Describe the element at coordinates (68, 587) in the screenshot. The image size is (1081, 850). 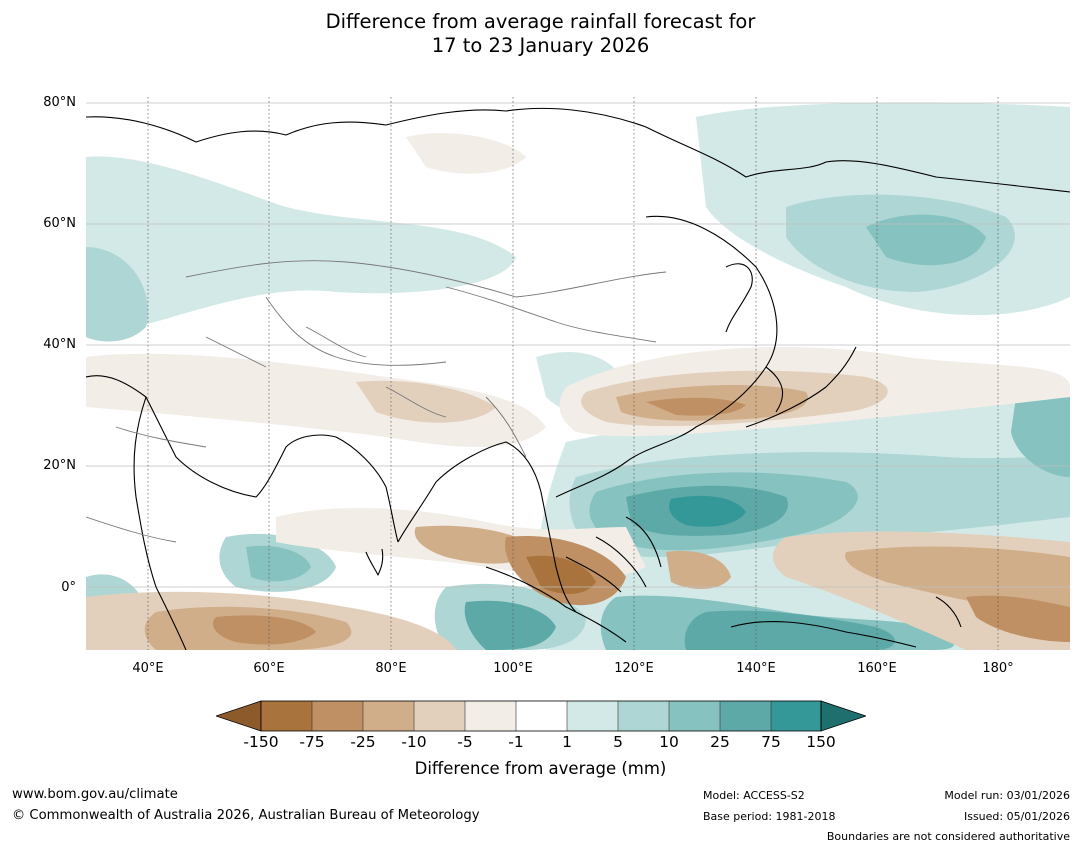
I see `lat-label-equator: 0°` at that location.